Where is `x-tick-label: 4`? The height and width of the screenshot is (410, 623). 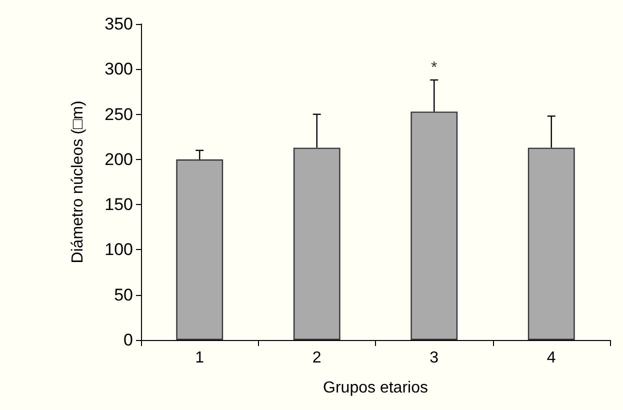 x-tick-label: 4 is located at coordinates (551, 358).